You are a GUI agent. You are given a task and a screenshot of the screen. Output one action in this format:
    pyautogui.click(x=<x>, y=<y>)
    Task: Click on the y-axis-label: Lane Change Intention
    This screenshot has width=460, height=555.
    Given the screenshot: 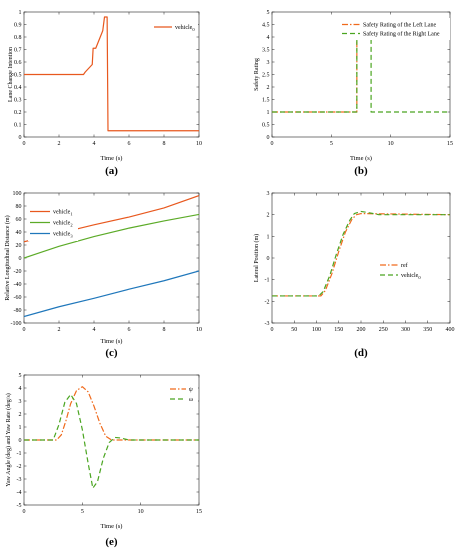 What is the action you would take?
    pyautogui.click(x=11, y=74)
    